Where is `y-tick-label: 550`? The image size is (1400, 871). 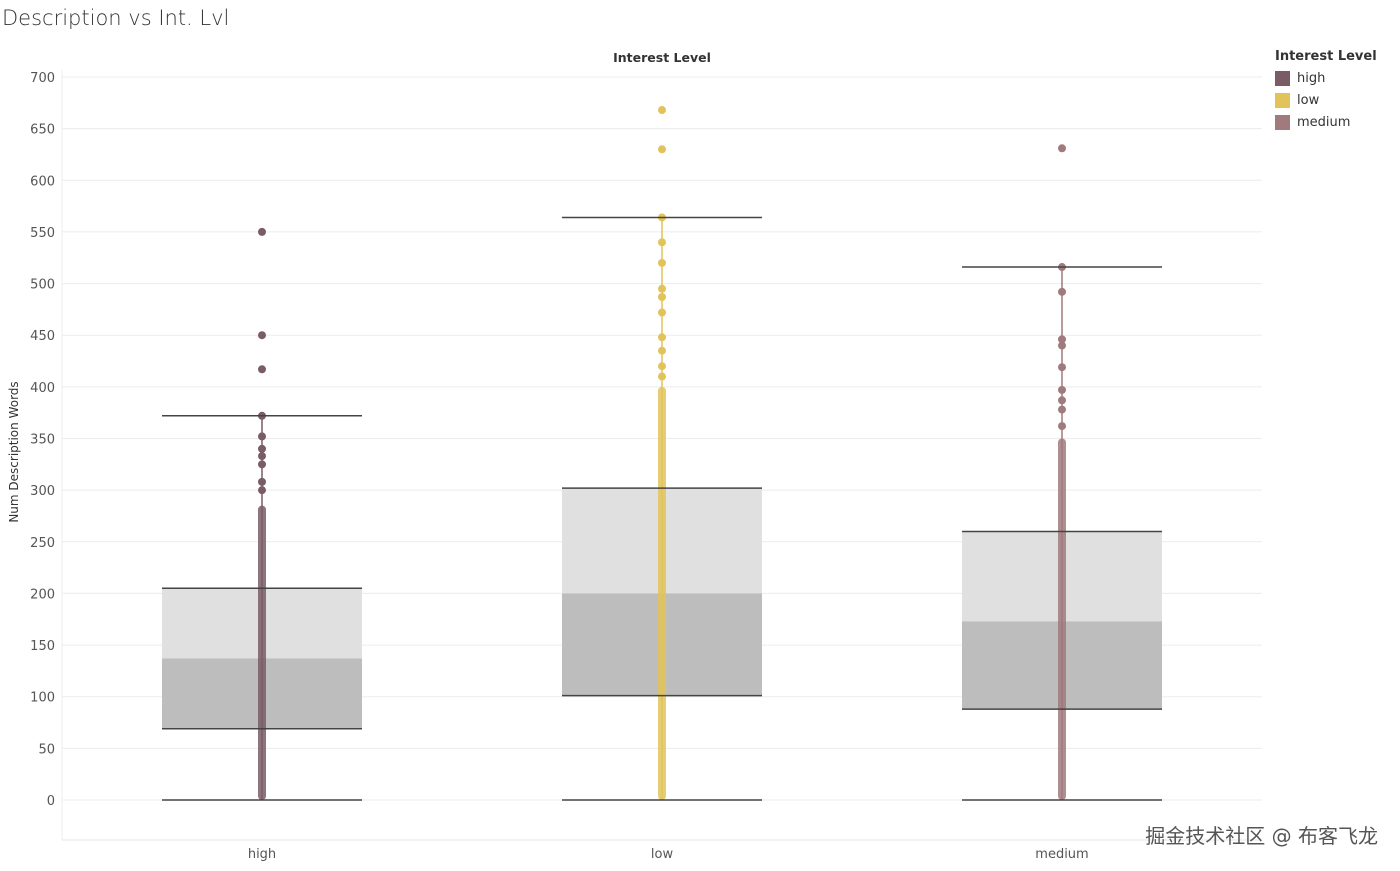
y-tick-label: 550 is located at coordinates (42, 233).